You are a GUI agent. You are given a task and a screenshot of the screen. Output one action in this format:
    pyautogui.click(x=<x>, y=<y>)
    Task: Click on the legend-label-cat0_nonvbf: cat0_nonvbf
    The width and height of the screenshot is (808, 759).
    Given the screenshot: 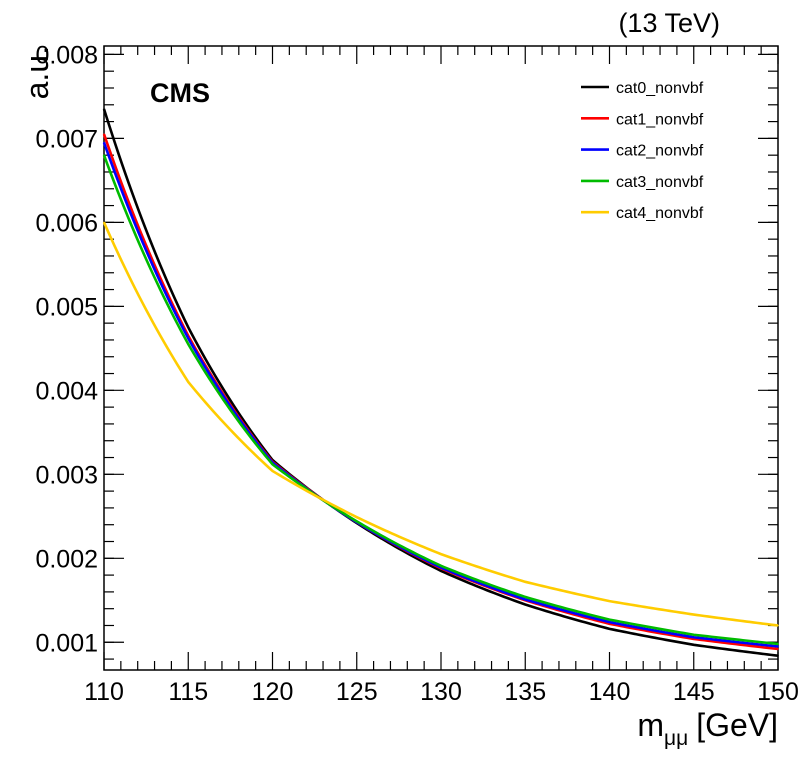 What is the action you would take?
    pyautogui.click(x=660, y=88)
    